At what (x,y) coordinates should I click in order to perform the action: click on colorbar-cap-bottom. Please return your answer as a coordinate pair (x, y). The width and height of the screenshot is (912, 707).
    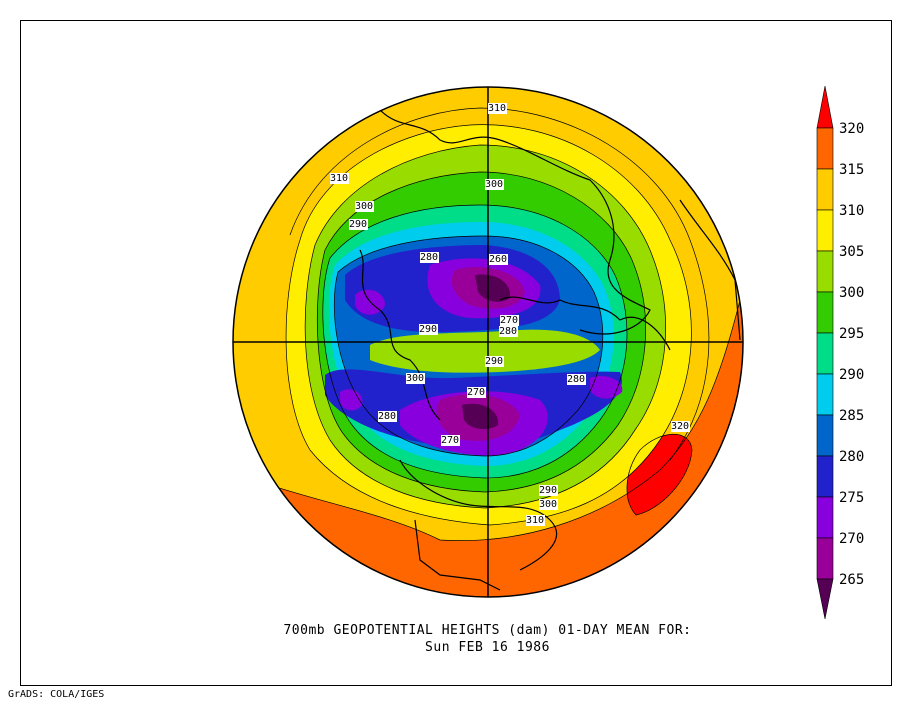
    Looking at the image, I should click on (825, 599).